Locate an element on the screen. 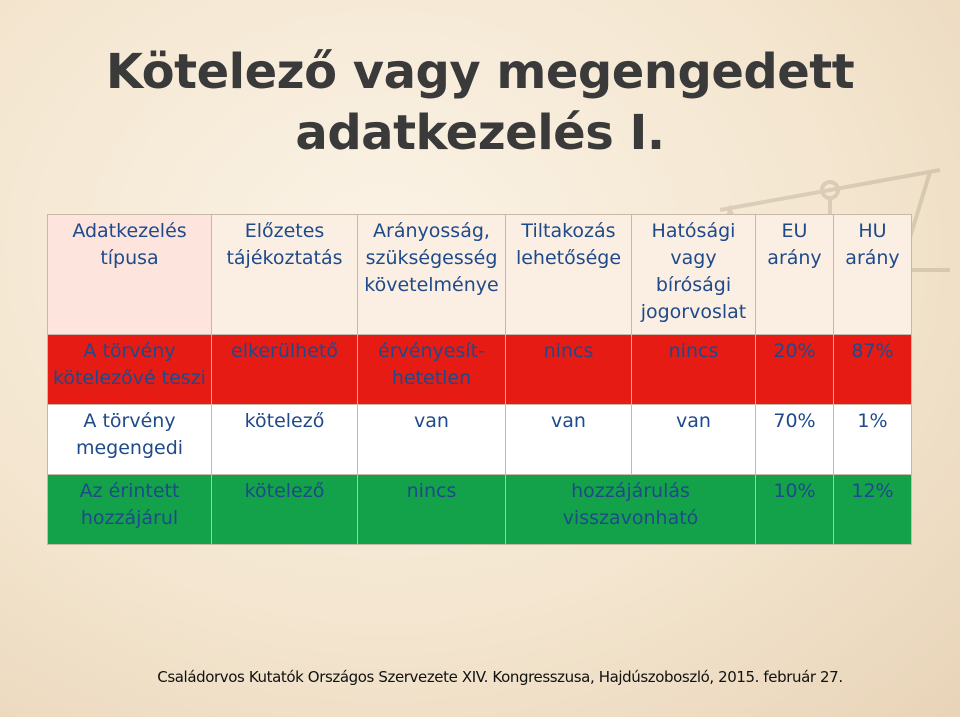  cell-objection-remedy-merged: hozzájárulás visszavonható is located at coordinates (630, 509).